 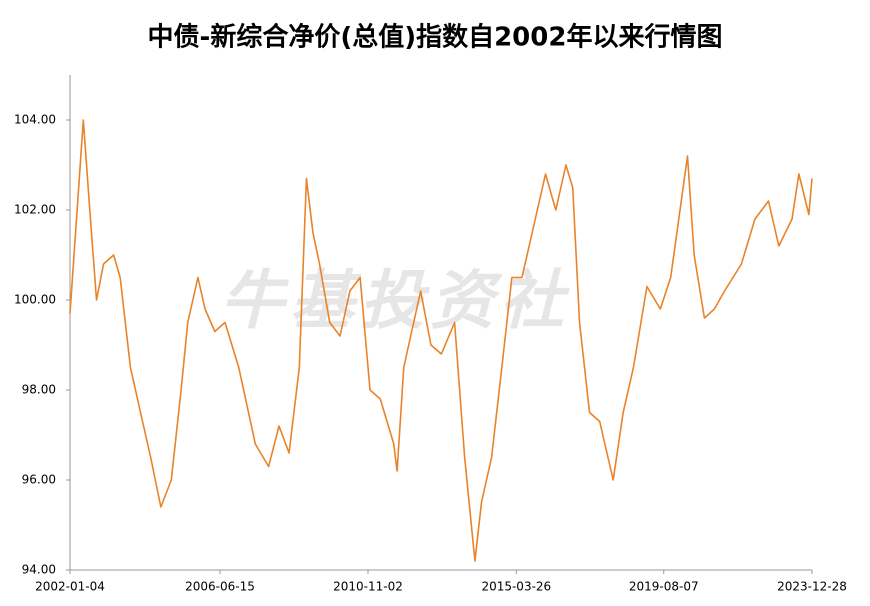 What do you see at coordinates (220, 587) in the screenshot?
I see `x-tick-label: 2006-06-15` at bounding box center [220, 587].